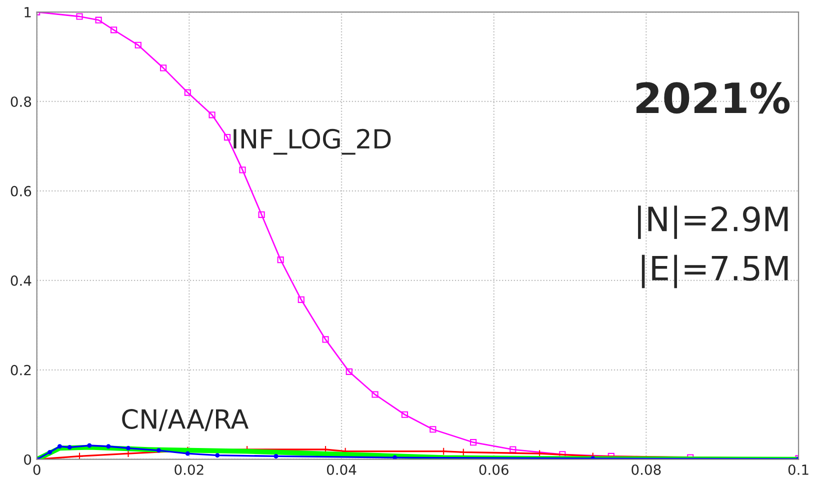  Describe the element at coordinates (798, 469) in the screenshot. I see `x-tick-label: 0.1` at that location.